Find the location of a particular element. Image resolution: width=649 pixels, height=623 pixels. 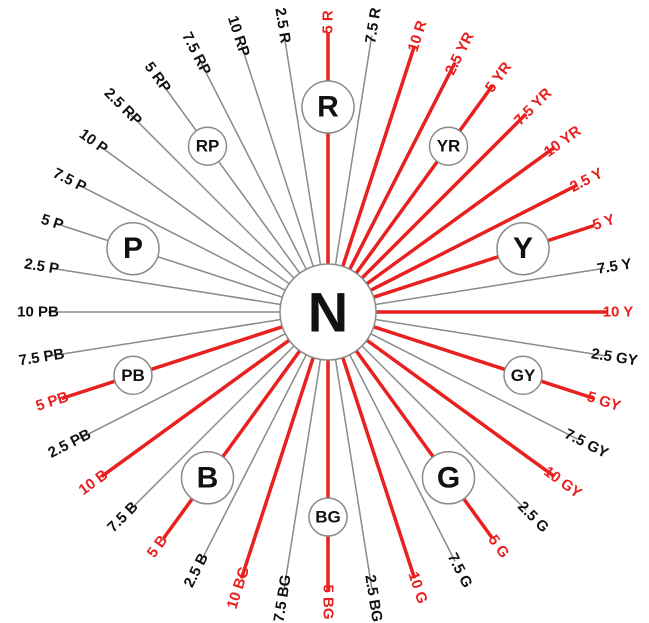

hue-circle-p: P is located at coordinates (133, 248).